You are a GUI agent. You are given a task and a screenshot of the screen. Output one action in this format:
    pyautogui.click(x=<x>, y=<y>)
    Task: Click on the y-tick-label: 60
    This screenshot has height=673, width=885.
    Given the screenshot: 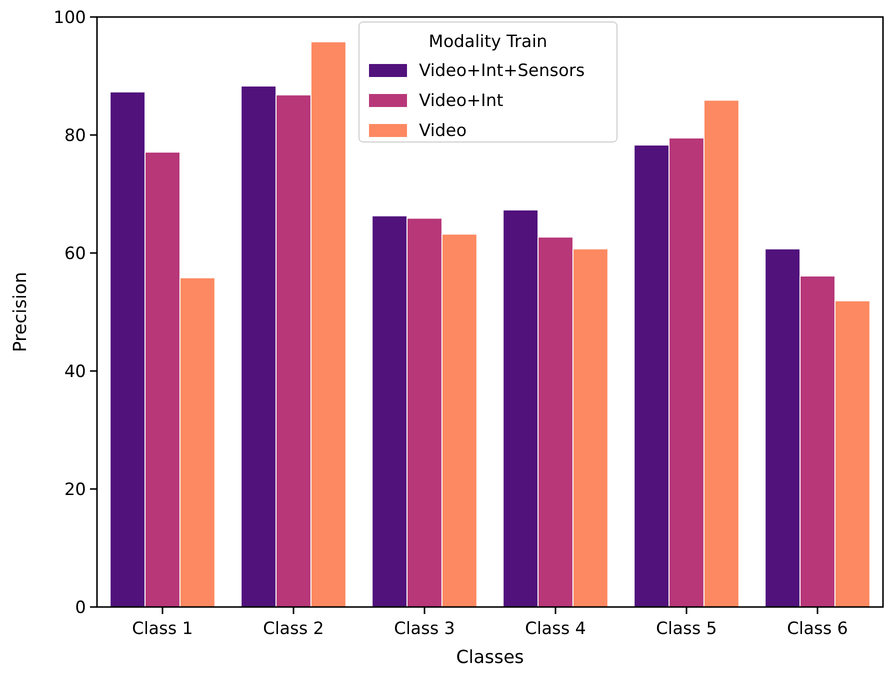 What is the action you would take?
    pyautogui.click(x=75, y=254)
    